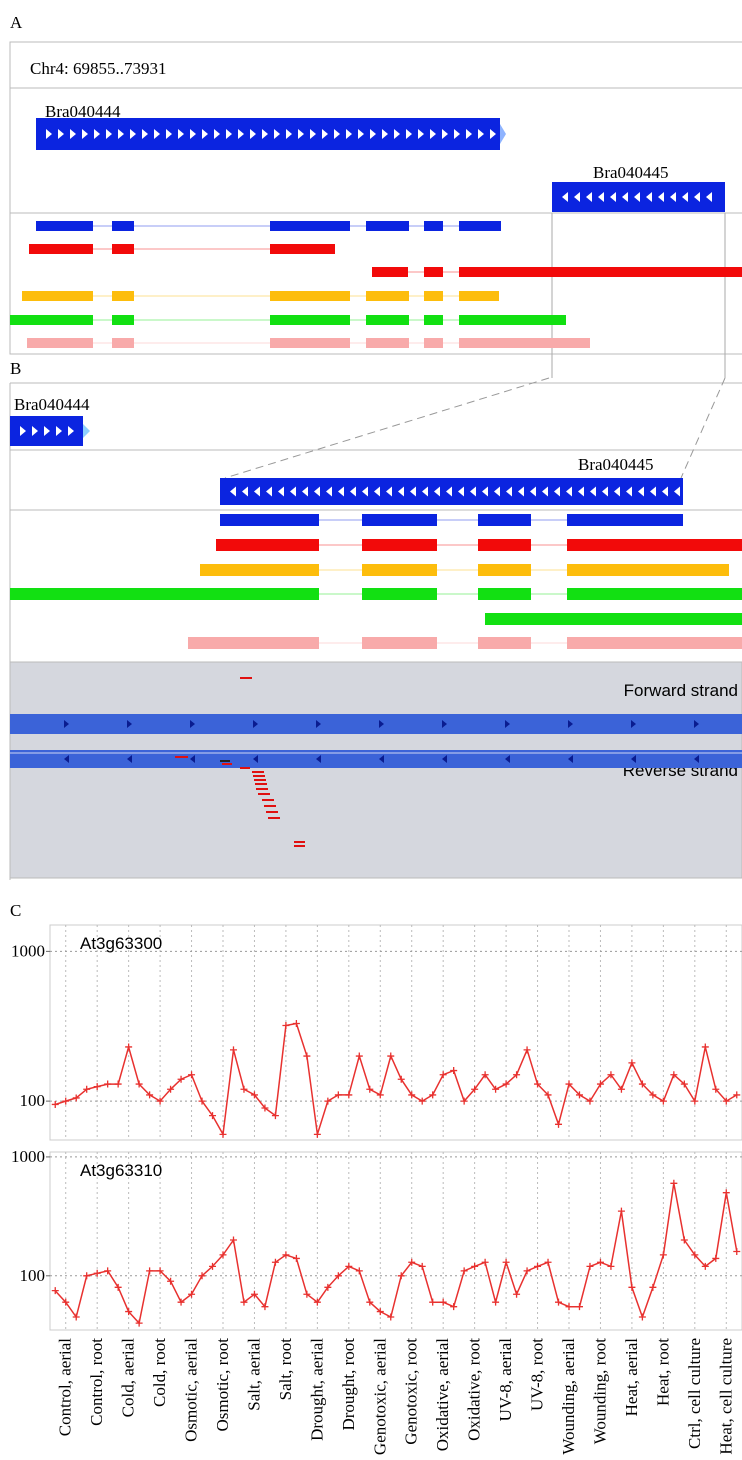  Describe the element at coordinates (253, 1374) in the screenshot. I see `x-tick-label: Salt, aerial` at that location.